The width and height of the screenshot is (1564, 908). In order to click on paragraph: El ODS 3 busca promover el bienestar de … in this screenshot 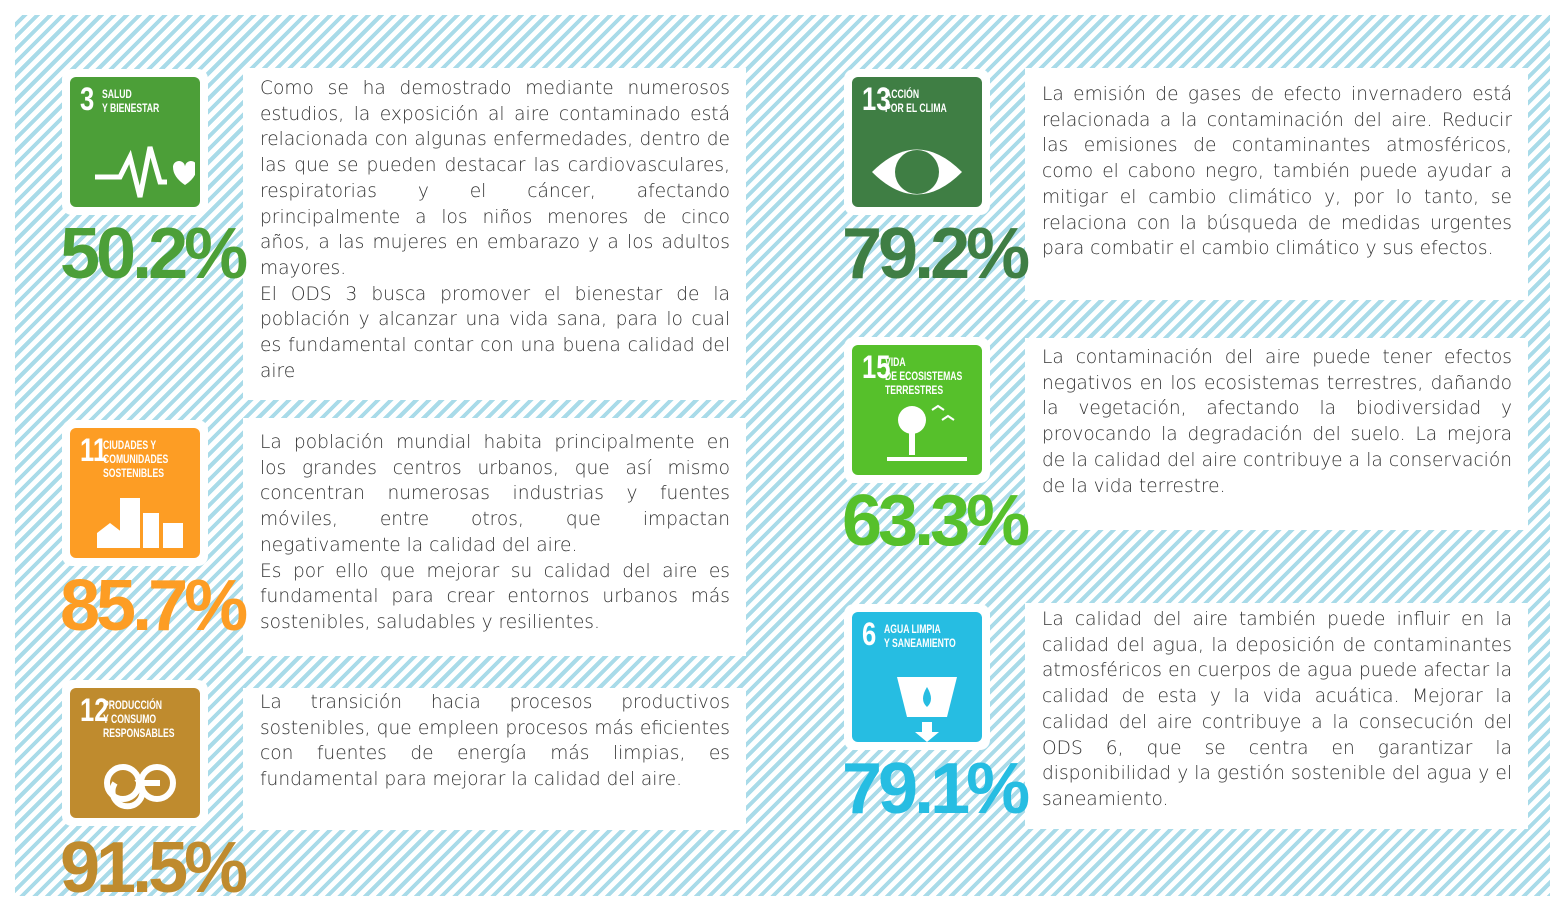, I will do `click(495, 332)`.